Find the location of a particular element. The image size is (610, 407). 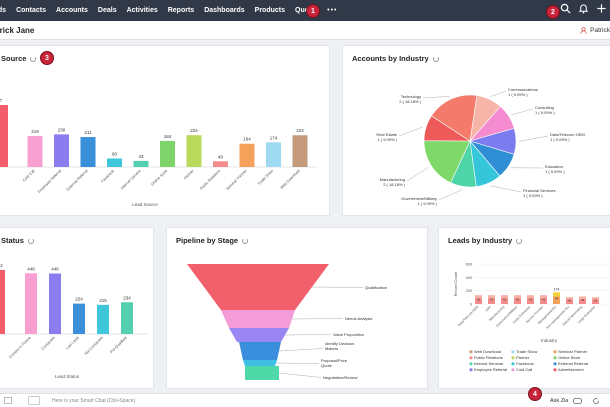

chat-icon is located at coordinates (8, 400).